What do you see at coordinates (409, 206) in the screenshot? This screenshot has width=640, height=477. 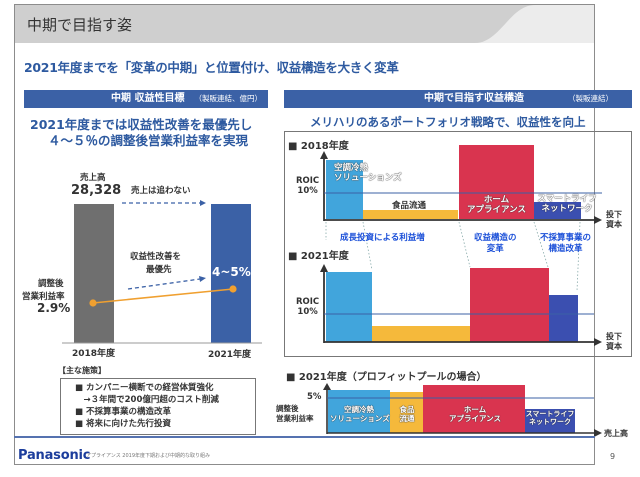 I see `seg-2018-food: 食品流通` at bounding box center [409, 206].